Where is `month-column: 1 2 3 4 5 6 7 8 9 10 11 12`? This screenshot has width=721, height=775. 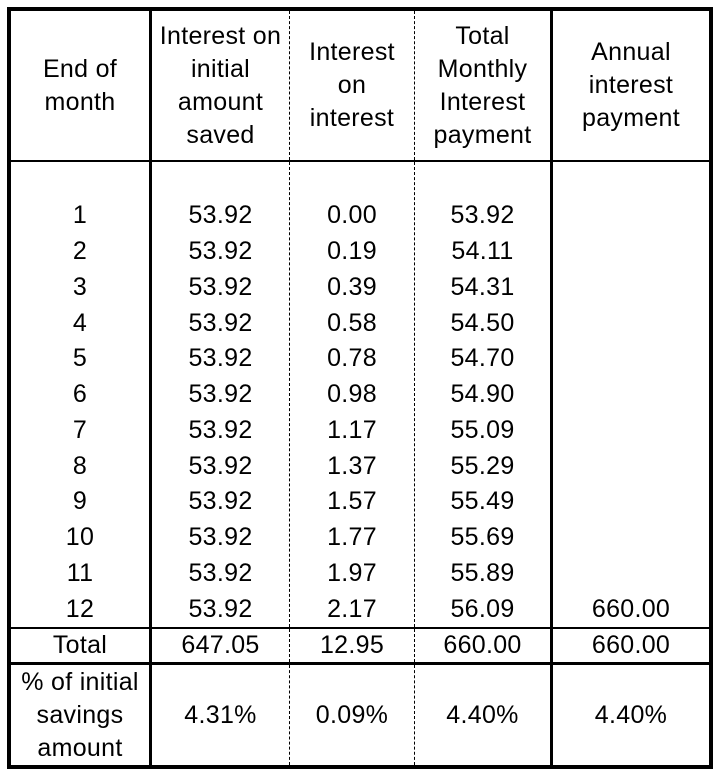 month-column: 1 2 3 4 5 6 7 8 9 10 11 12 is located at coordinates (81, 394).